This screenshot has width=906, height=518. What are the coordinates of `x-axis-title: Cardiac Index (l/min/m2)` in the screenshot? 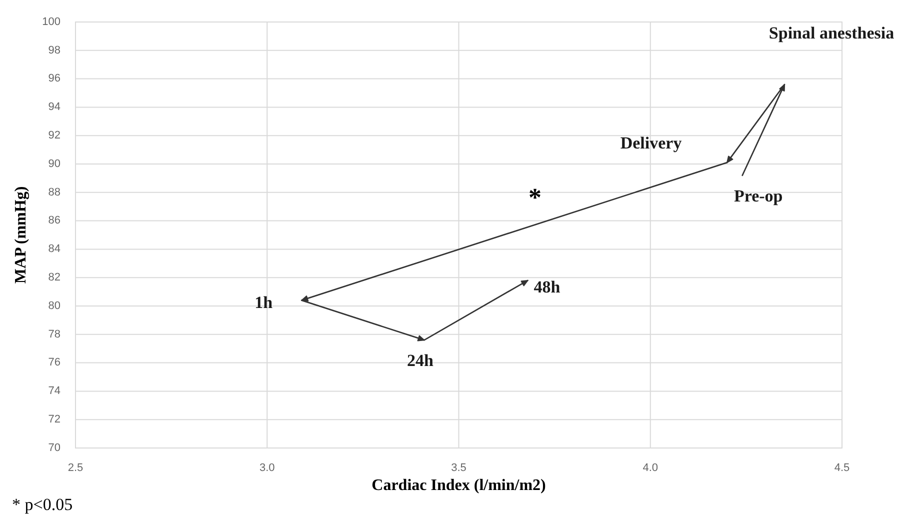 It's located at (459, 485).